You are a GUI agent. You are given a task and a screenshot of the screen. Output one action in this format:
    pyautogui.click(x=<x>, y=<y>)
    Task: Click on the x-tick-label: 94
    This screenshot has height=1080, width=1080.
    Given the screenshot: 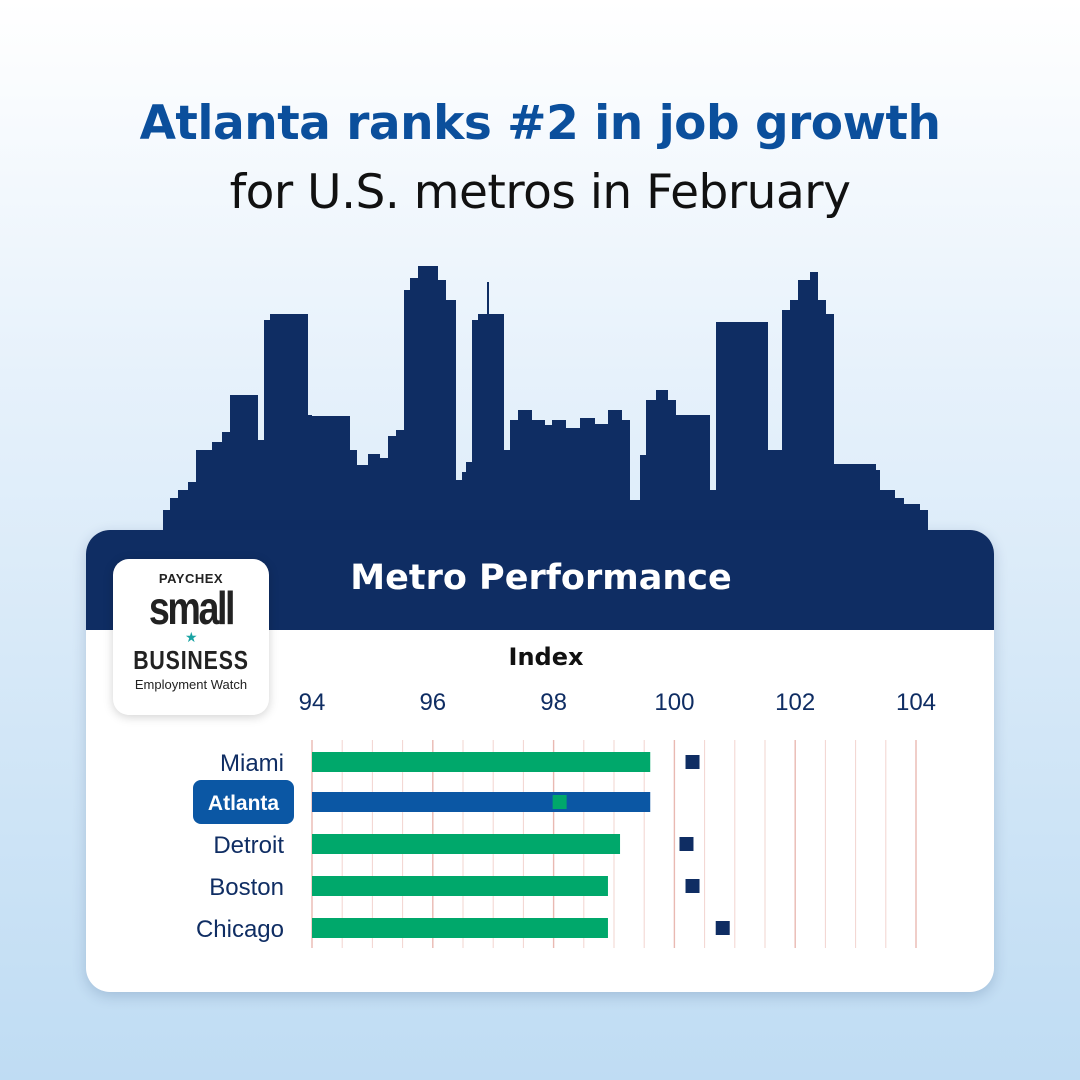 What is the action you would take?
    pyautogui.click(x=312, y=702)
    